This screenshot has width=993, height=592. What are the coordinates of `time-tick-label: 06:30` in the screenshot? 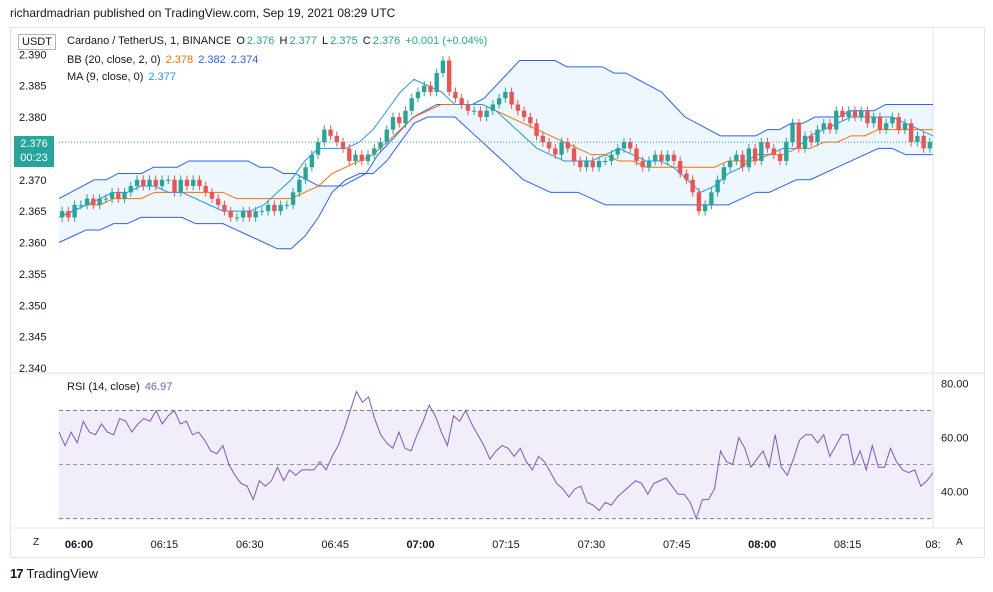 It's located at (250, 545).